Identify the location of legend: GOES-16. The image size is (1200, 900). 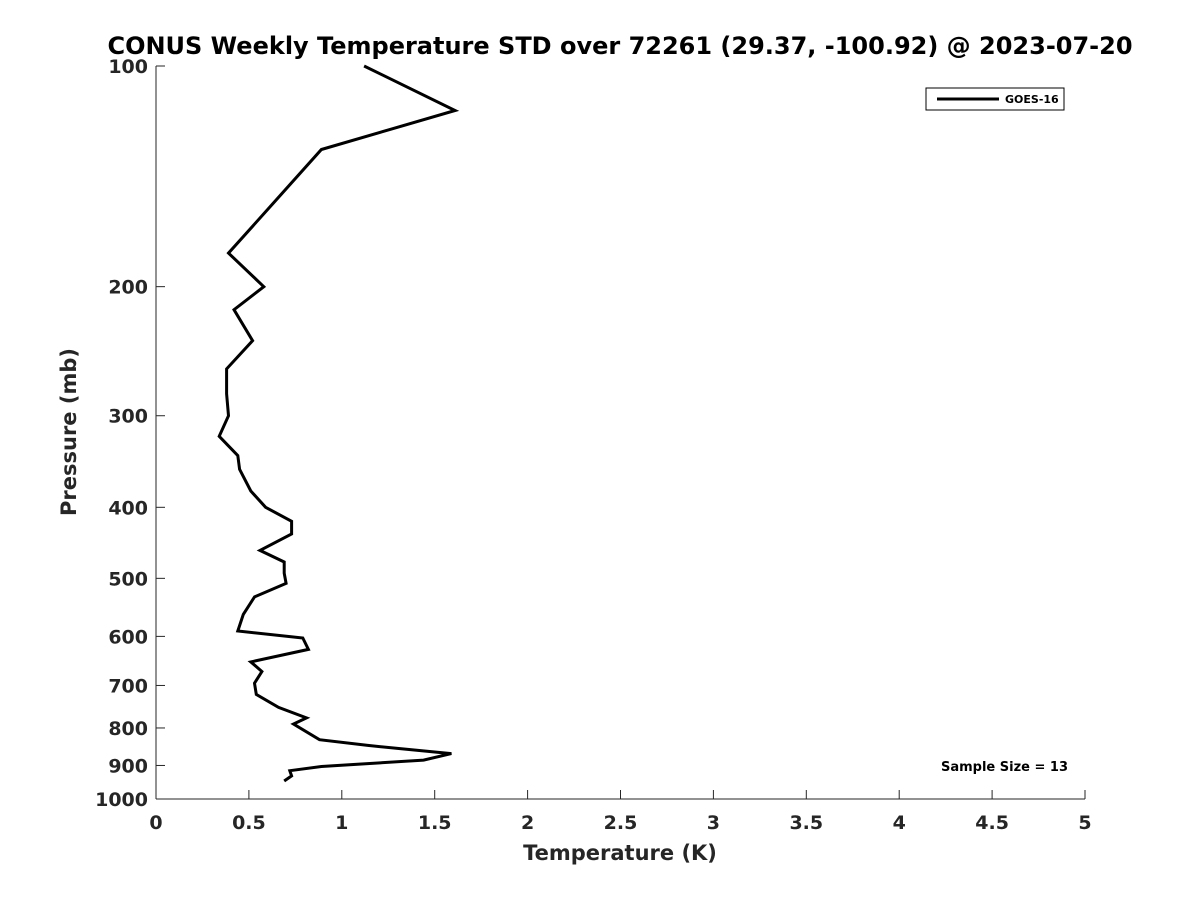
(995, 99).